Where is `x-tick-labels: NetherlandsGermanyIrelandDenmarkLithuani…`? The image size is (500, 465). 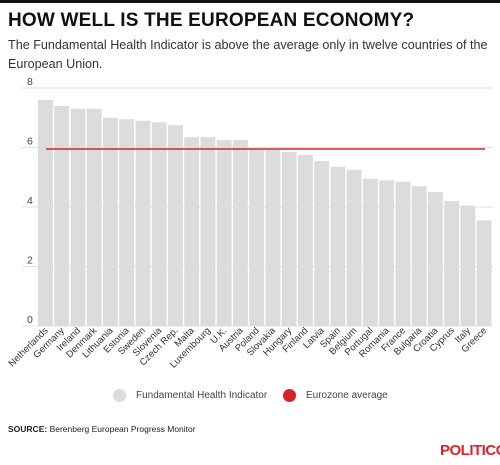 x-tick-labels: NetherlandsGermanyIrelandDenmarkLithuani… is located at coordinates (248, 348).